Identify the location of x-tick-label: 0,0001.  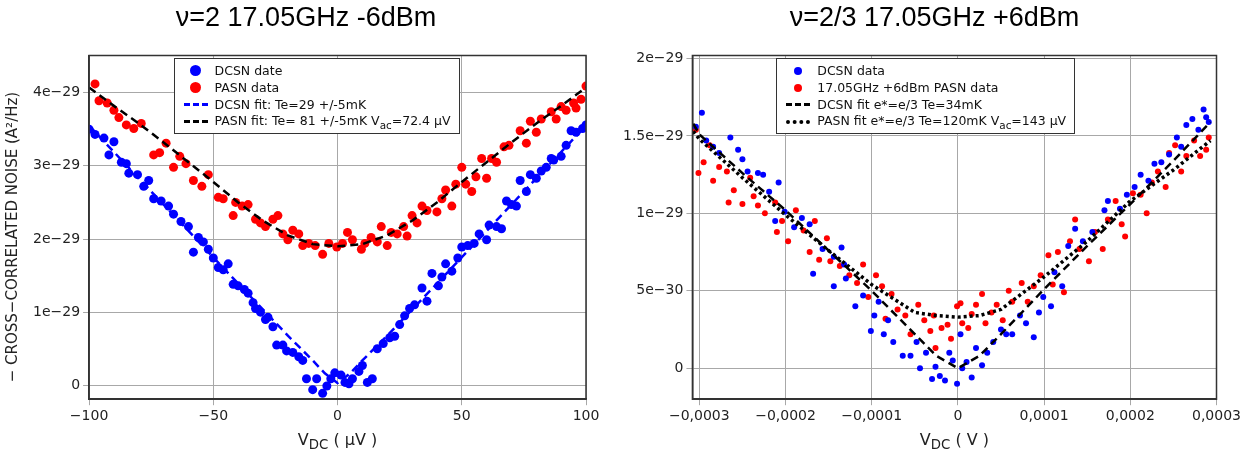
(1044, 415).